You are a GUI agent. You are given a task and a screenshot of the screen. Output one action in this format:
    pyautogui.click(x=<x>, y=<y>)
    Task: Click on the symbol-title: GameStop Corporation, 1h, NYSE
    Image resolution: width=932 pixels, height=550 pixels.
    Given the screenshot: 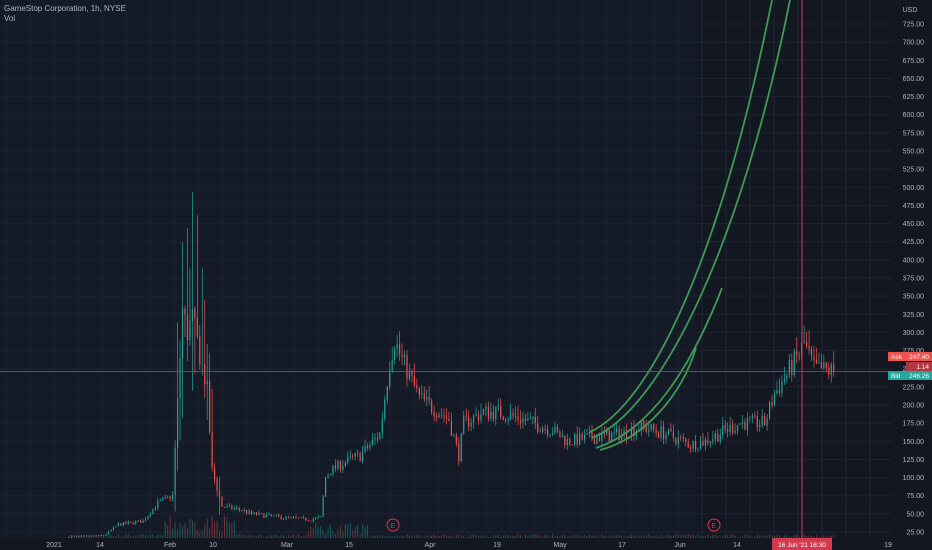 What is the action you would take?
    pyautogui.click(x=65, y=8)
    